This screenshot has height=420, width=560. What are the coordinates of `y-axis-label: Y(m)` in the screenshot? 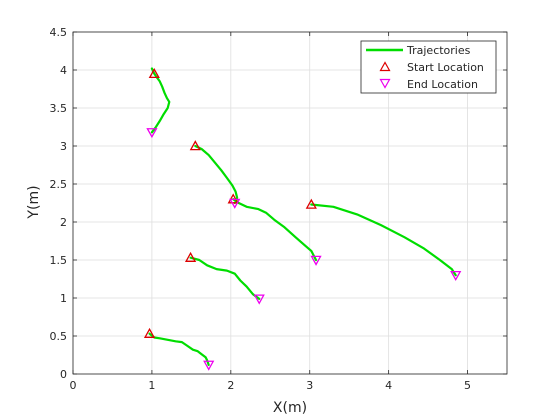 It's located at (34, 202).